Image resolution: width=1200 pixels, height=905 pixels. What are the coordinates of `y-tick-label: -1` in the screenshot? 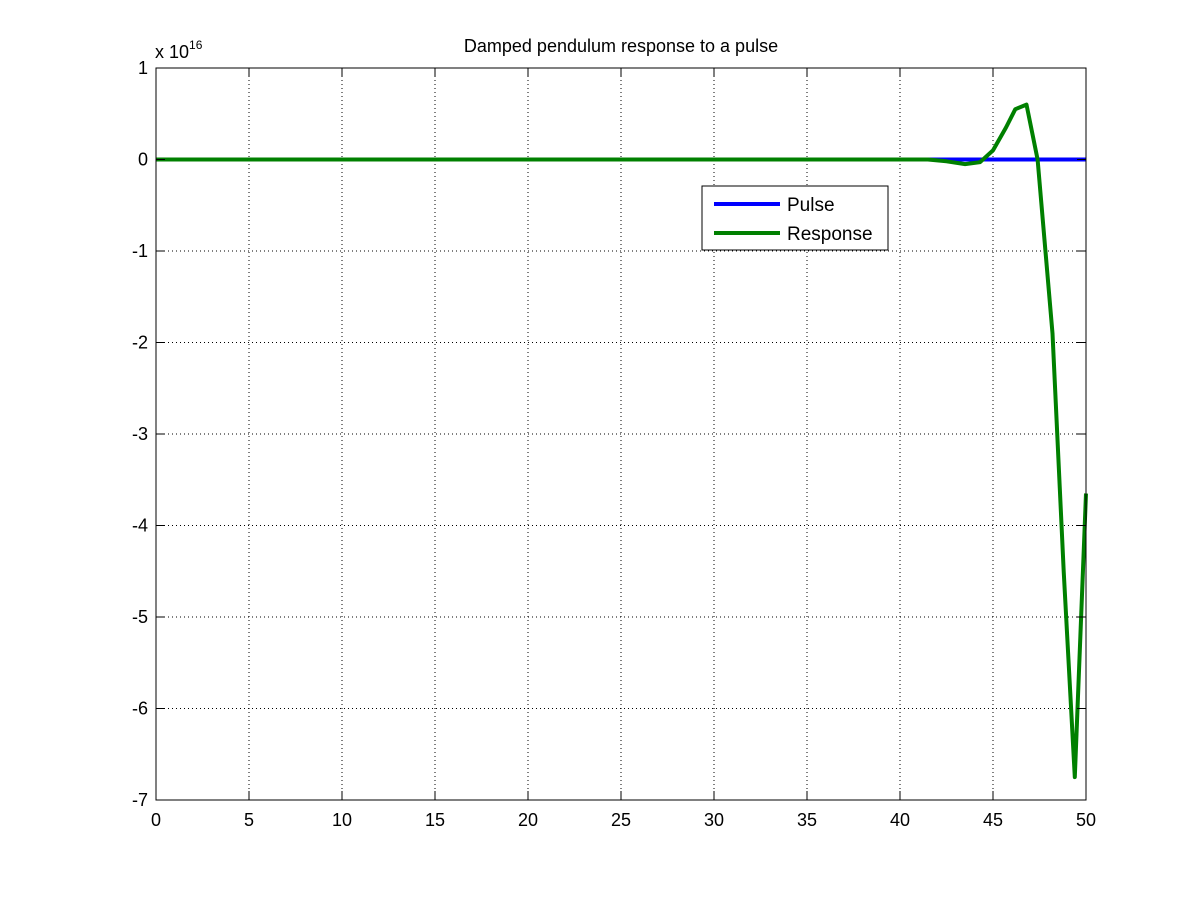 It's located at (140, 251).